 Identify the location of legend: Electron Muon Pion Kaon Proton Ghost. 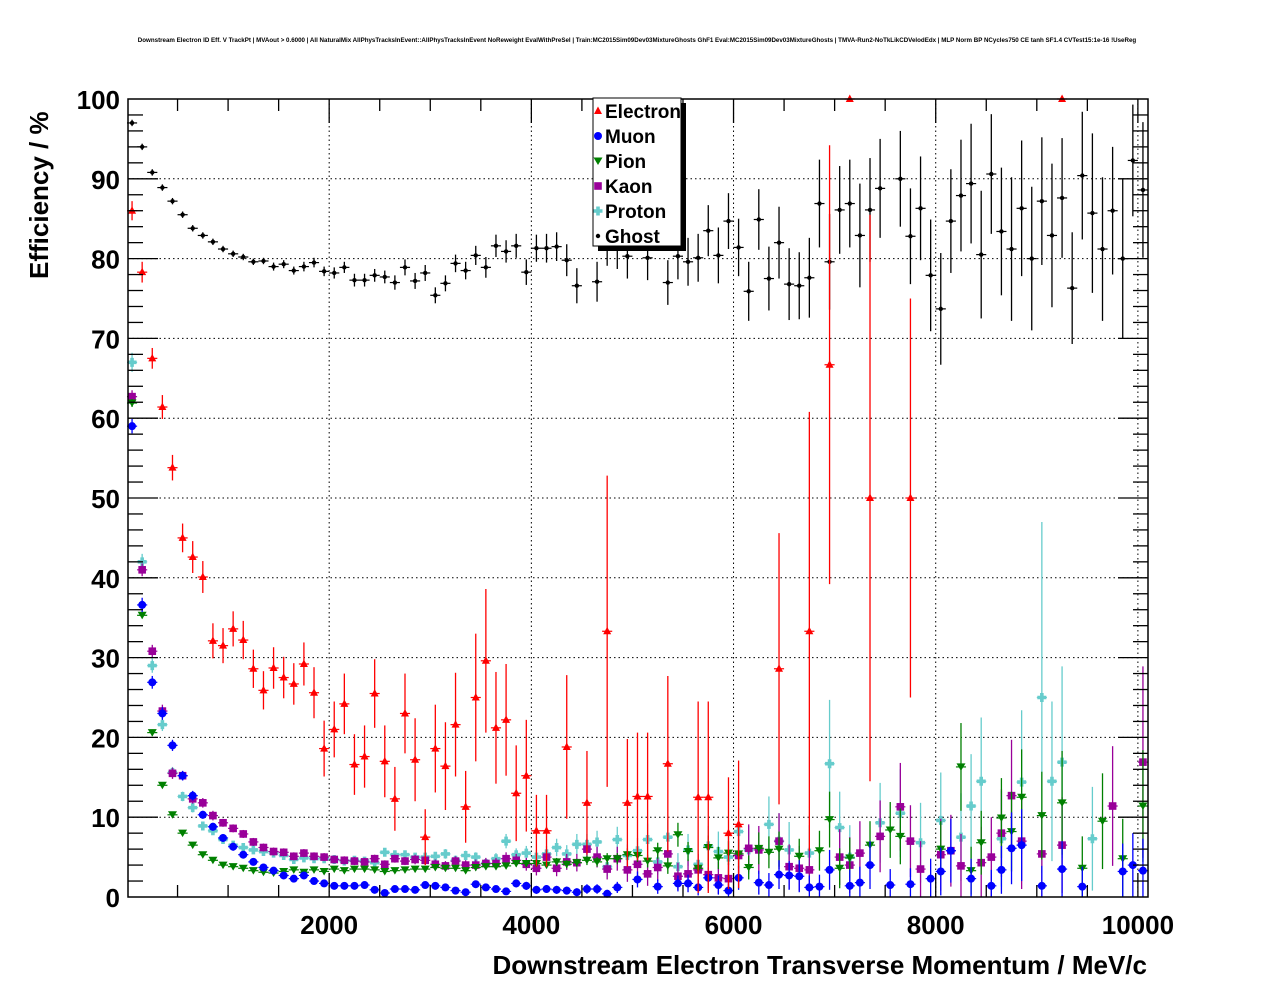
(639, 174).